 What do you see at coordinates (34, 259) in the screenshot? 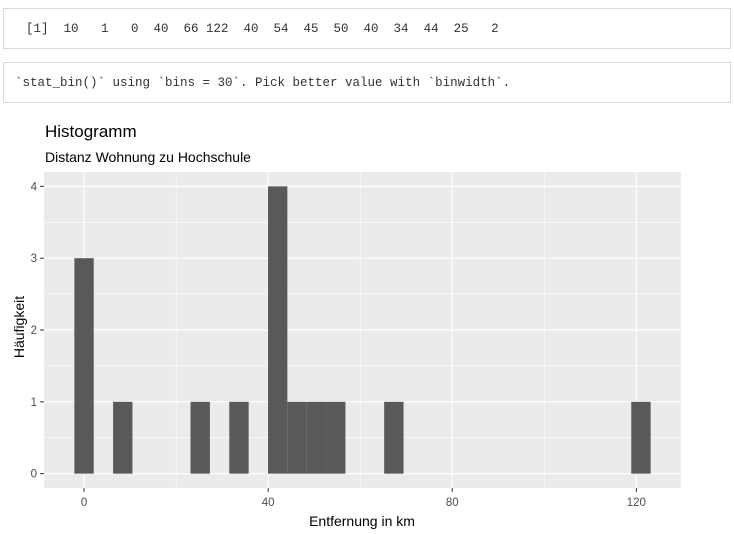
I see `y-tick-label: 3` at bounding box center [34, 259].